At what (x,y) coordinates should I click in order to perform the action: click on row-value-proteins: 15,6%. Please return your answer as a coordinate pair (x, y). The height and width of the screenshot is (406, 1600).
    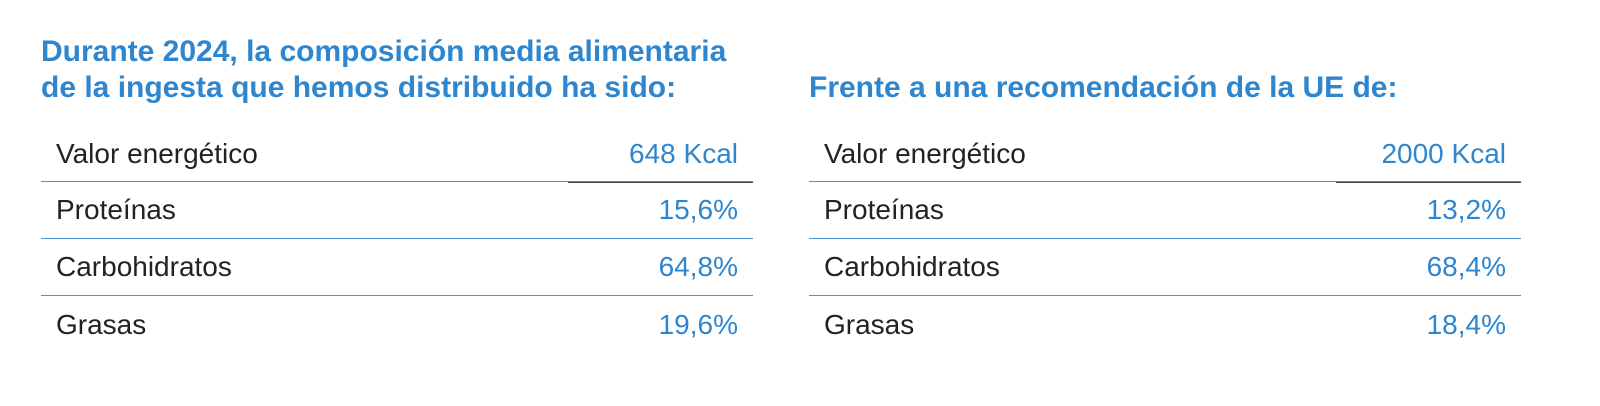
    Looking at the image, I should click on (698, 209).